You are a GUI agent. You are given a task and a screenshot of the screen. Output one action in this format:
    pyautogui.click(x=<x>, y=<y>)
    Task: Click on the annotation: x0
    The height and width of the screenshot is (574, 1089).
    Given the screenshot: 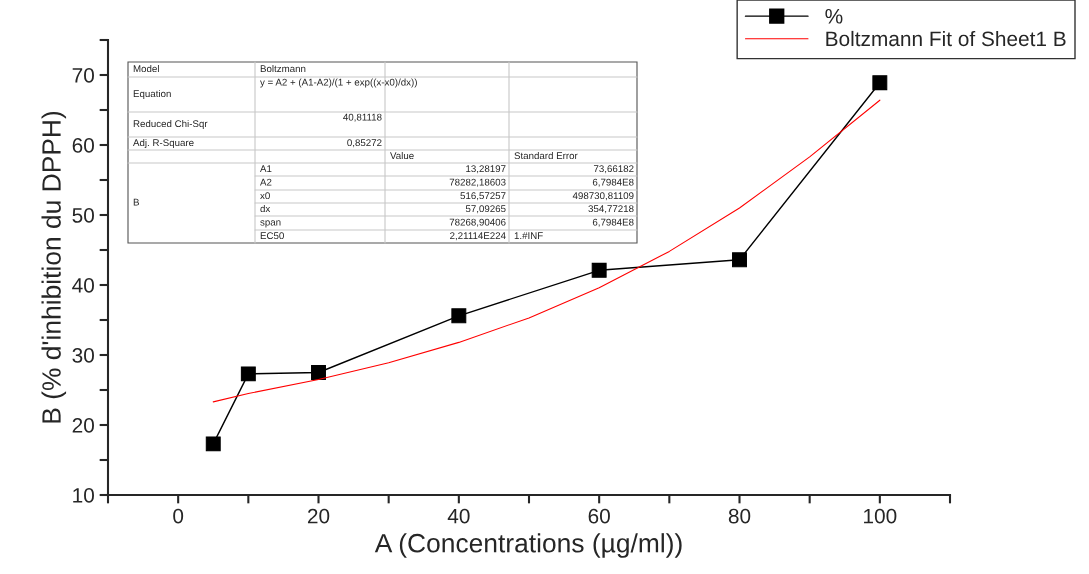 What is the action you would take?
    pyautogui.click(x=265, y=196)
    